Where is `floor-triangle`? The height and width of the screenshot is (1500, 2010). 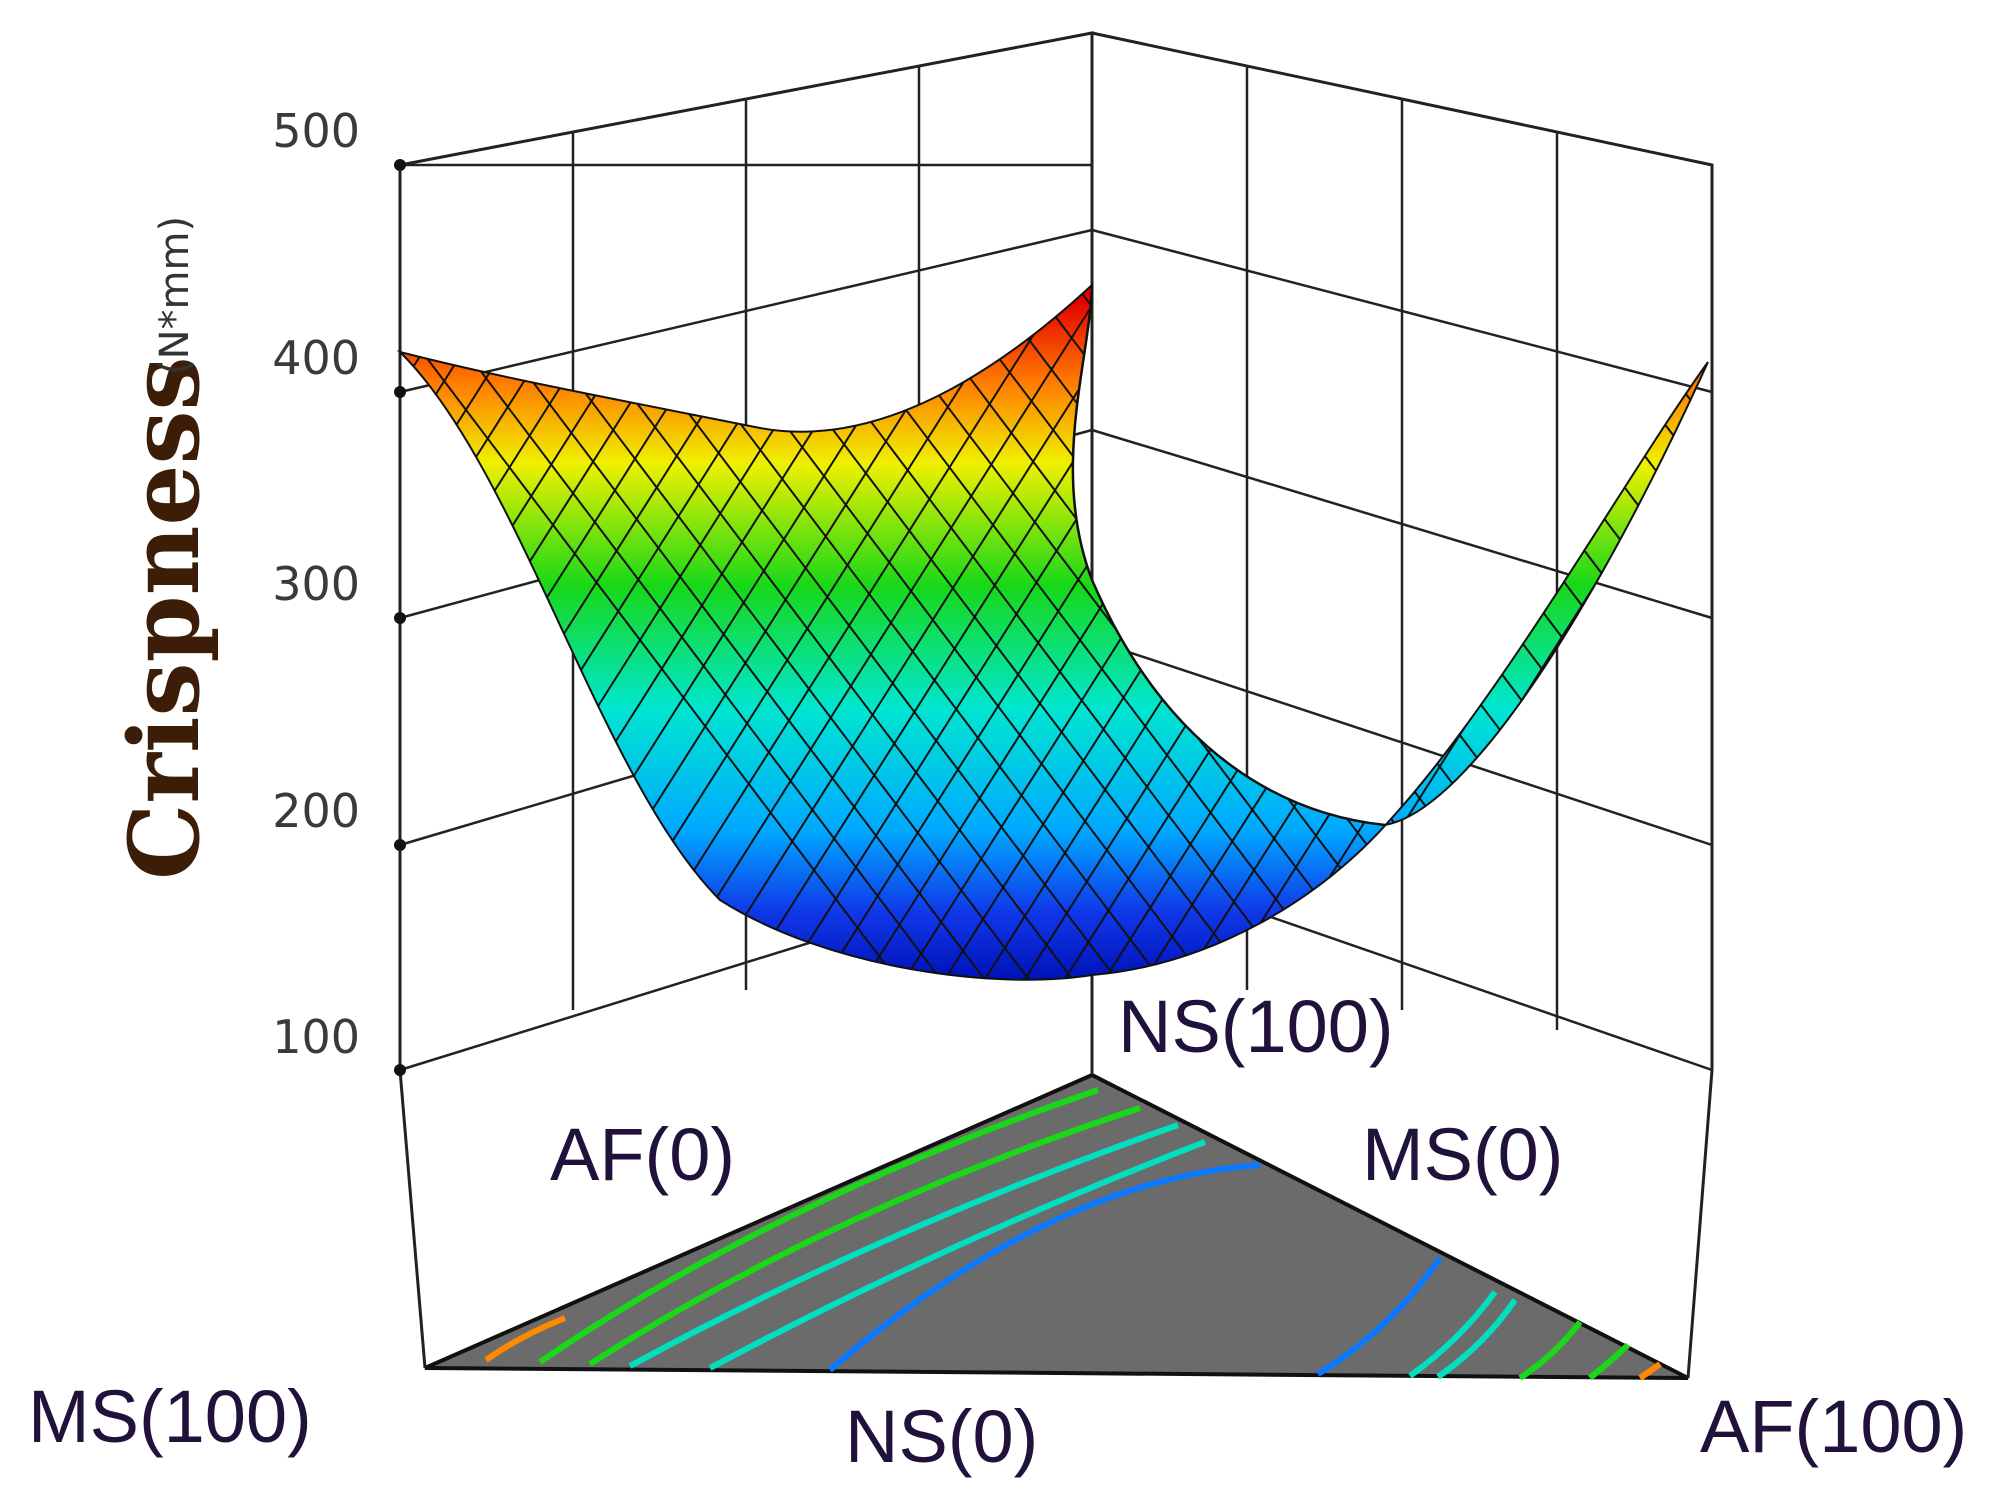 floor-triangle is located at coordinates (1056, 1226).